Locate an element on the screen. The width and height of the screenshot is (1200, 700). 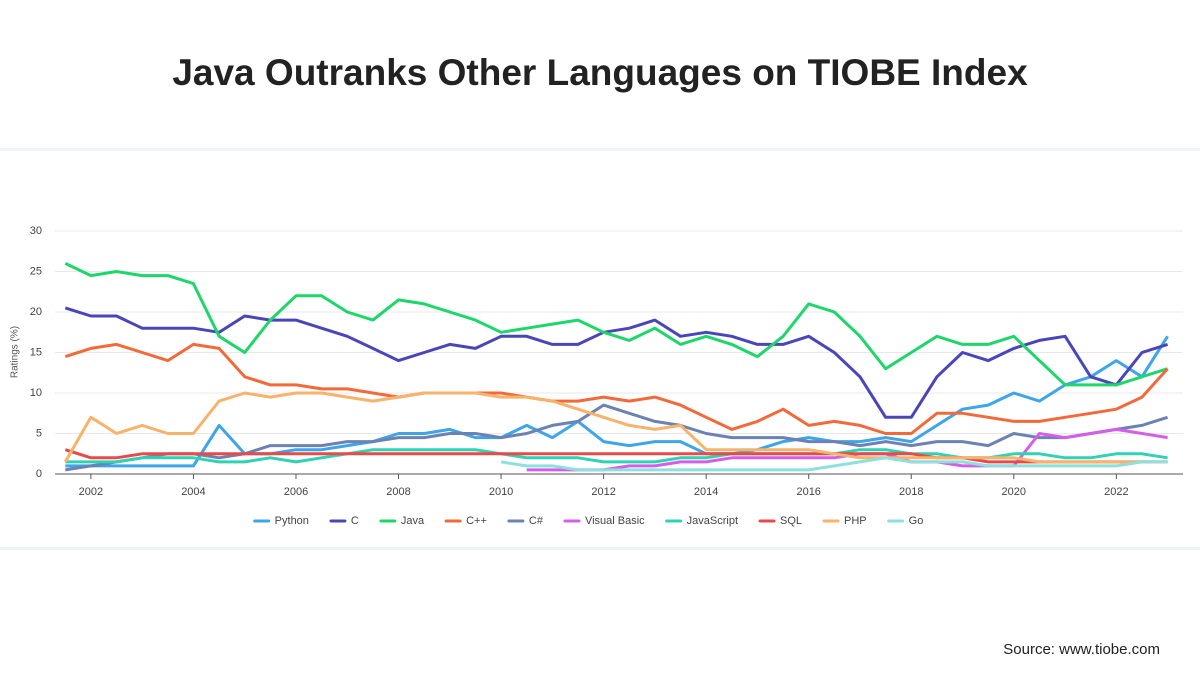
y-tick-label: 30 is located at coordinates (36, 231).